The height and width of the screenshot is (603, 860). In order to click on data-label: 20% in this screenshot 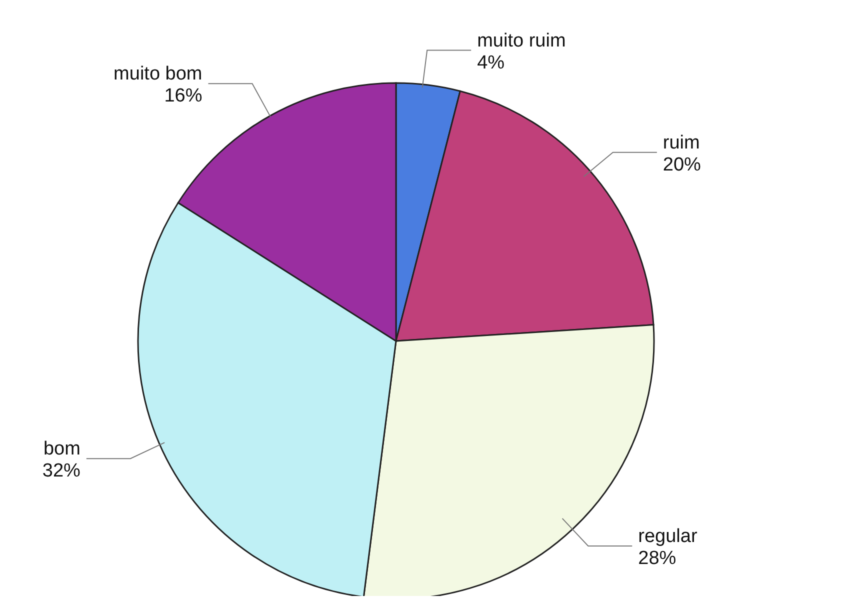, I will do `click(682, 165)`.